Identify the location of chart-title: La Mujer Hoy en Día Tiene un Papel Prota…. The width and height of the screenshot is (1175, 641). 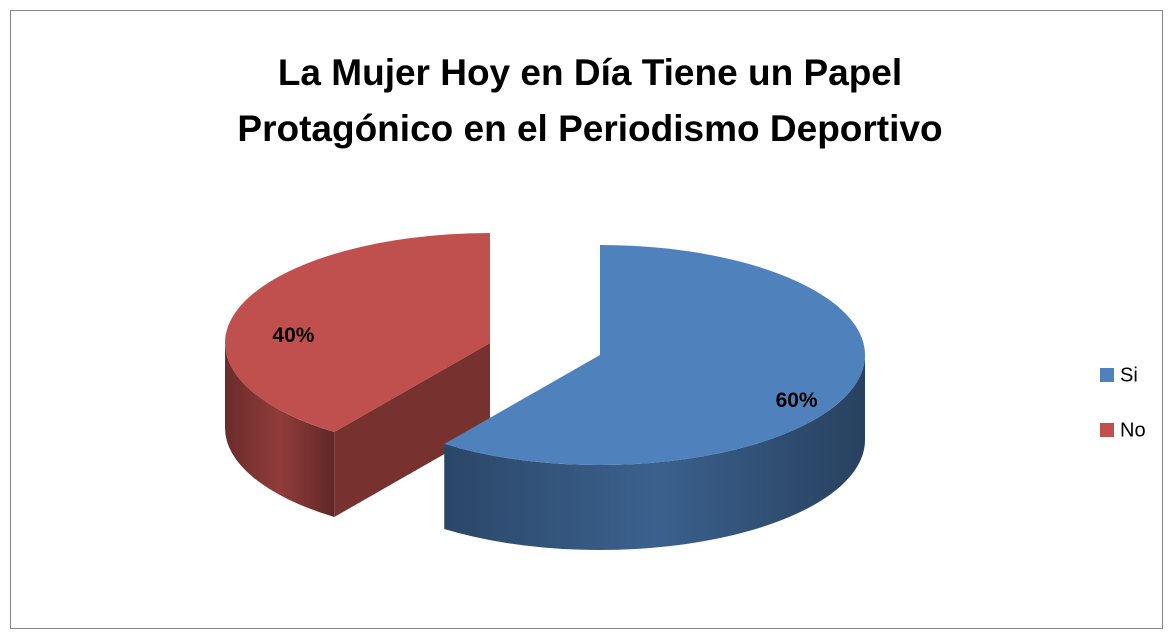
(590, 100).